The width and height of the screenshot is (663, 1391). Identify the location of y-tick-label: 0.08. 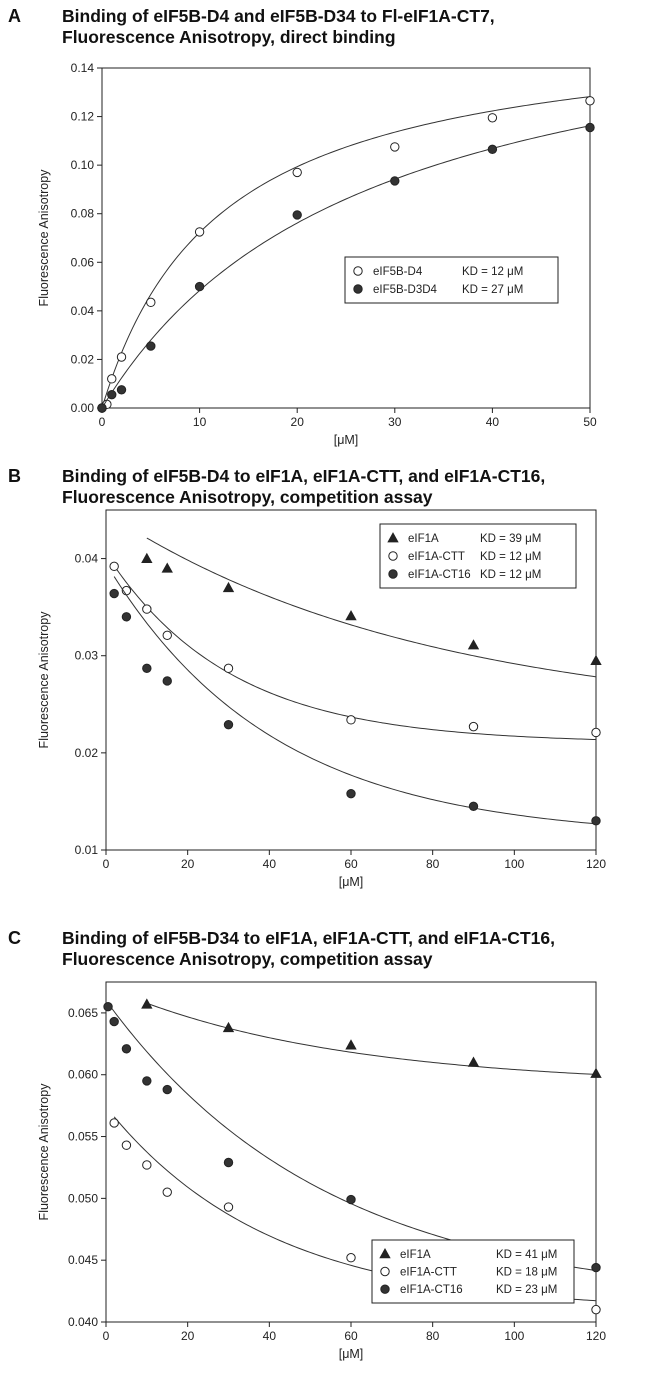
(83, 214).